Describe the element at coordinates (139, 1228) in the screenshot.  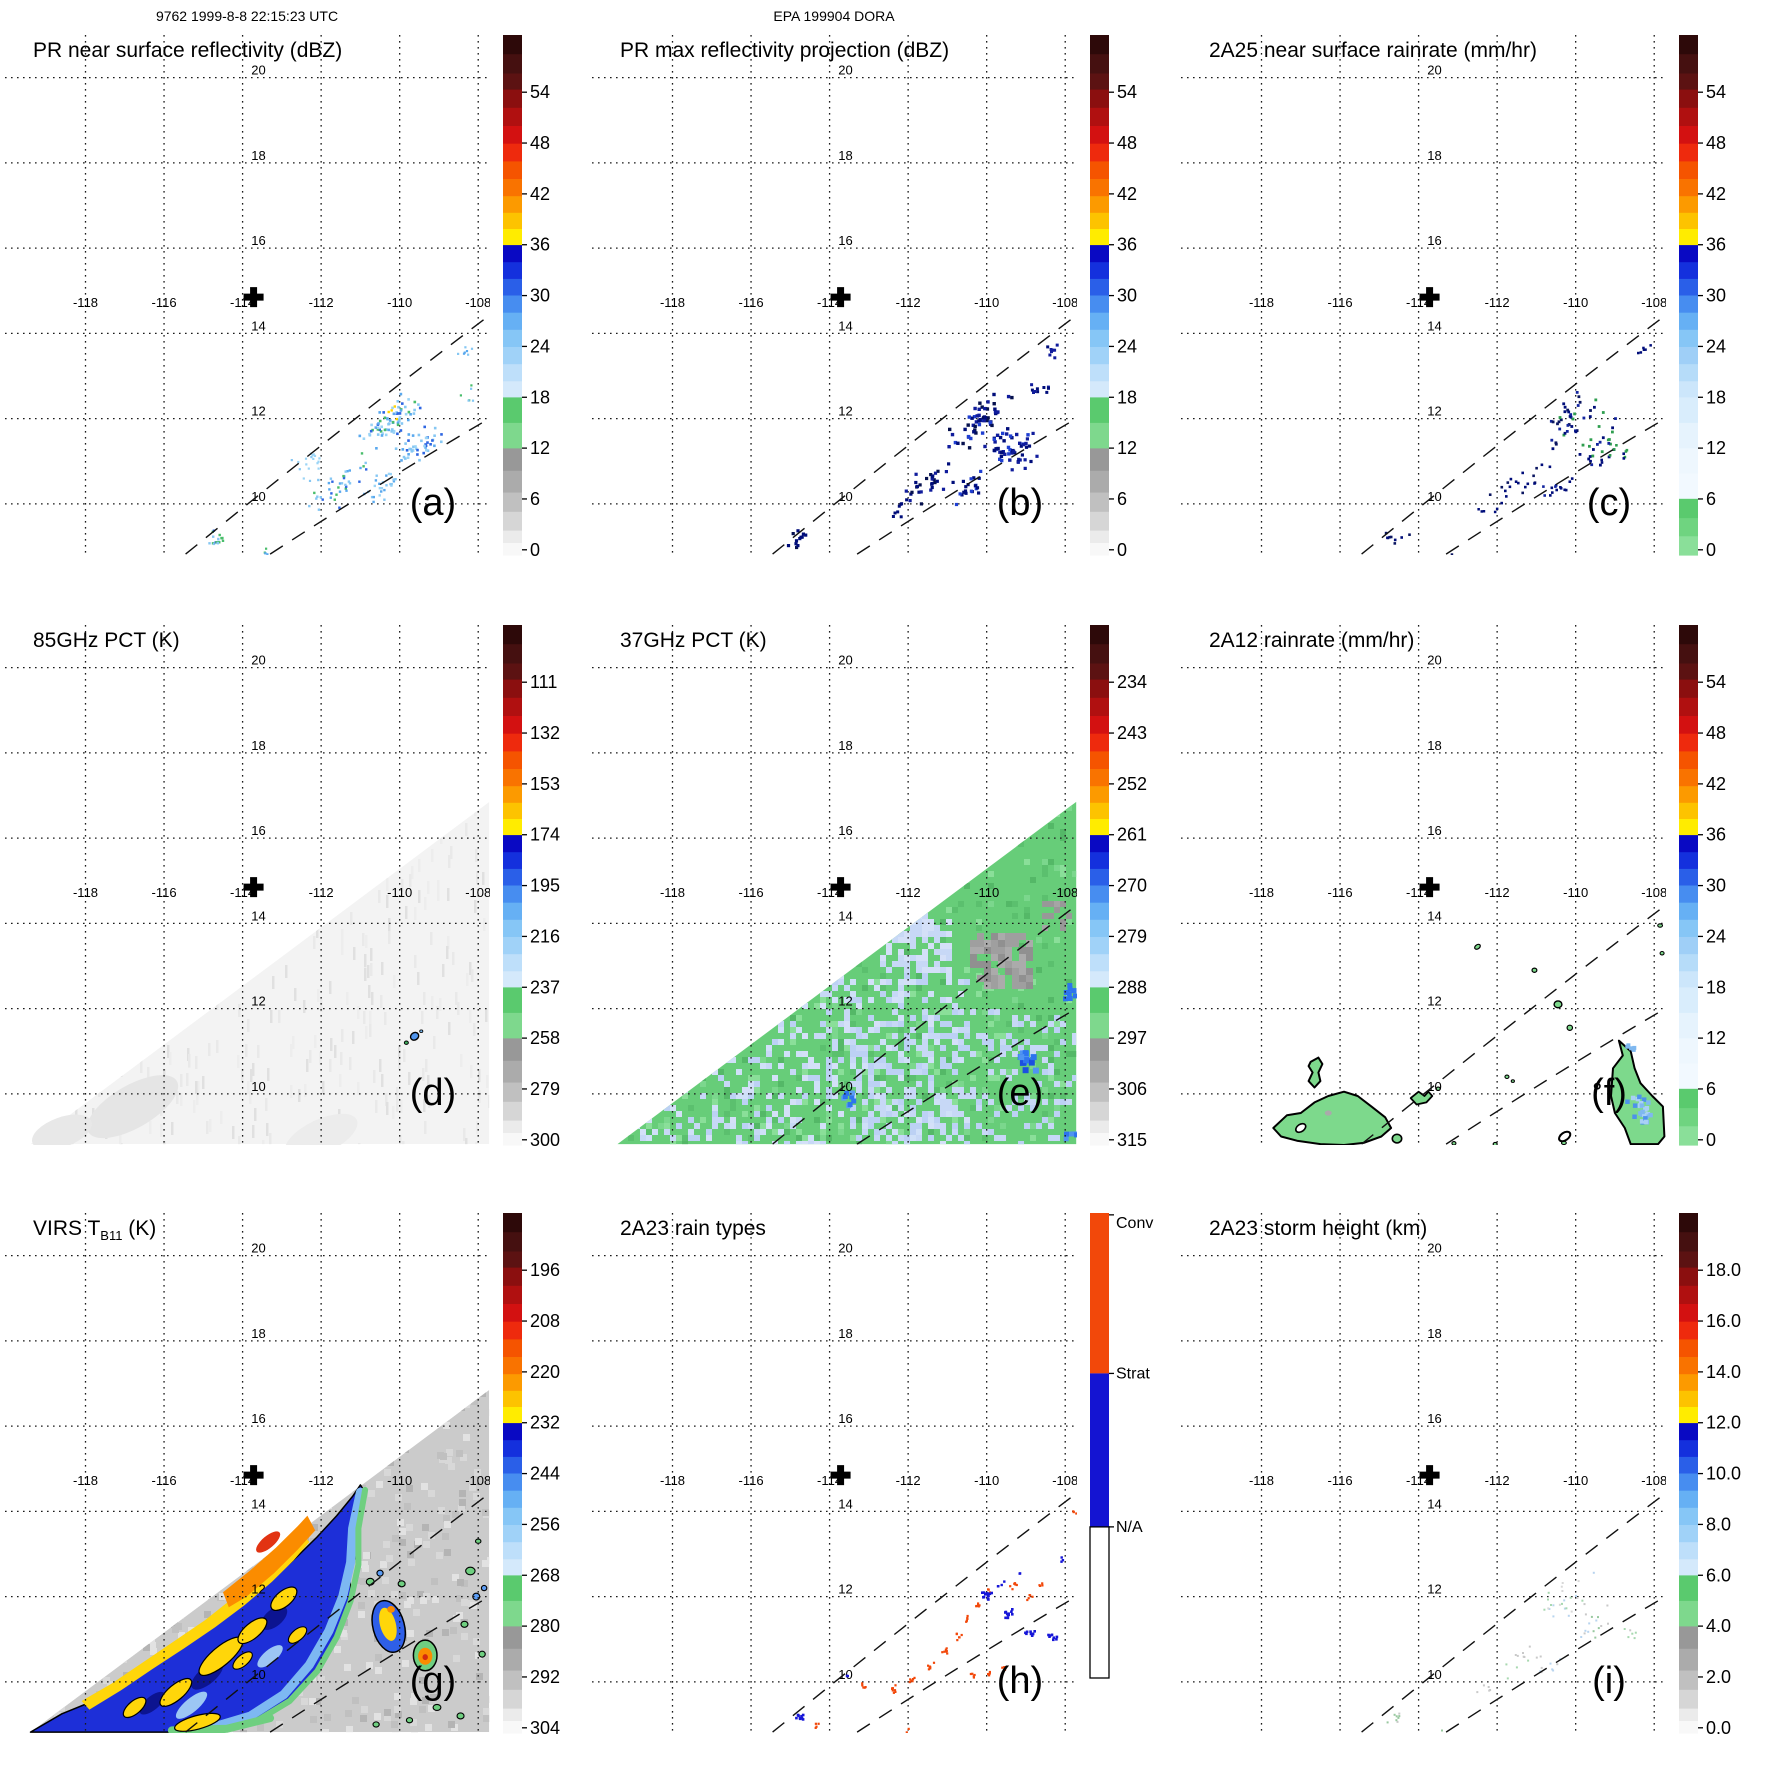
I see `panel-g-title-part: (K)` at that location.